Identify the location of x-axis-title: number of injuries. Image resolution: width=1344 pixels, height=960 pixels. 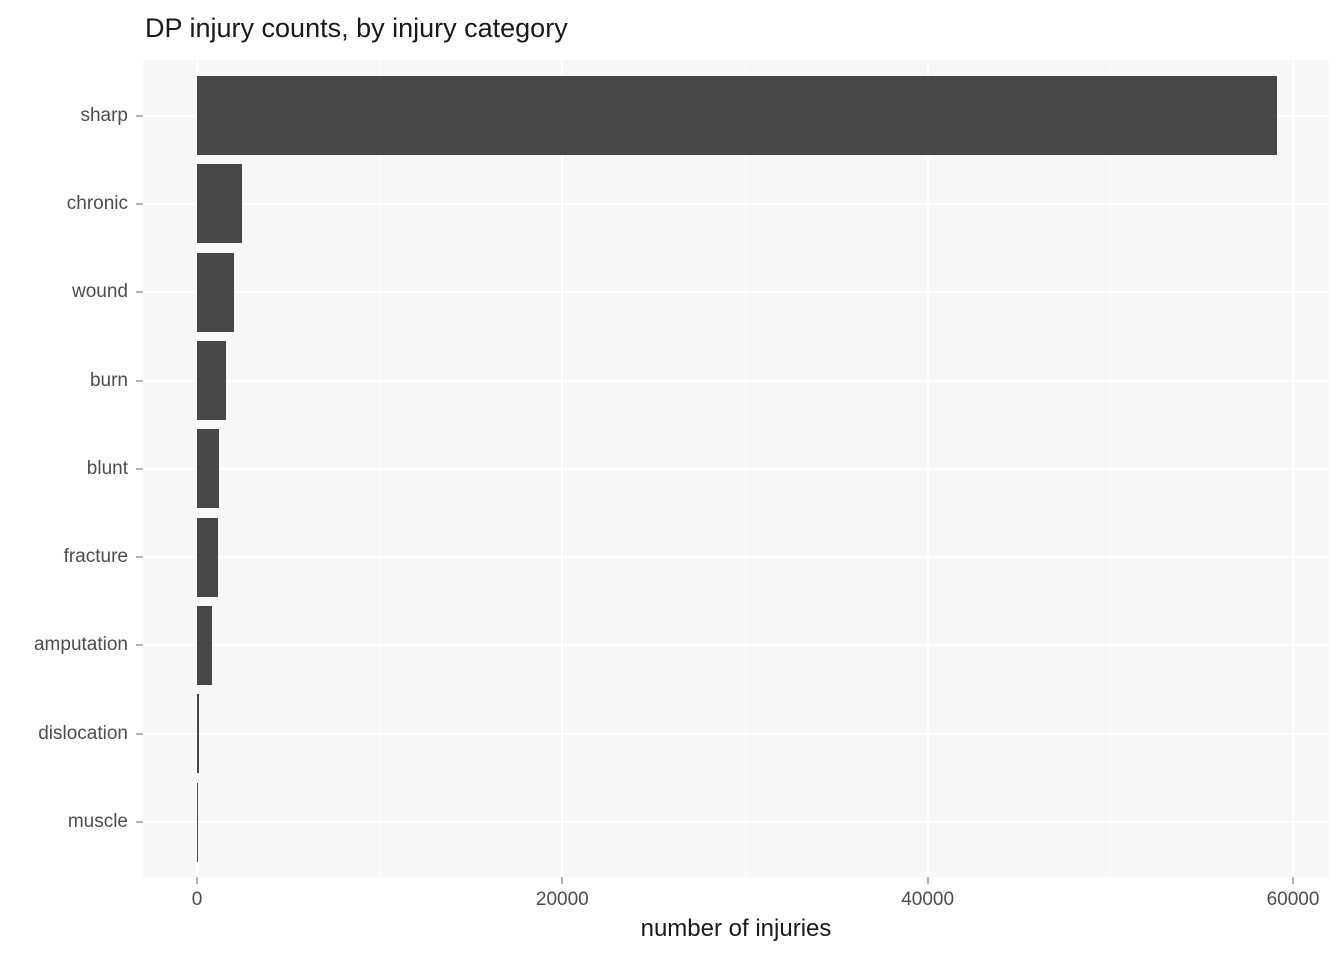
(736, 928).